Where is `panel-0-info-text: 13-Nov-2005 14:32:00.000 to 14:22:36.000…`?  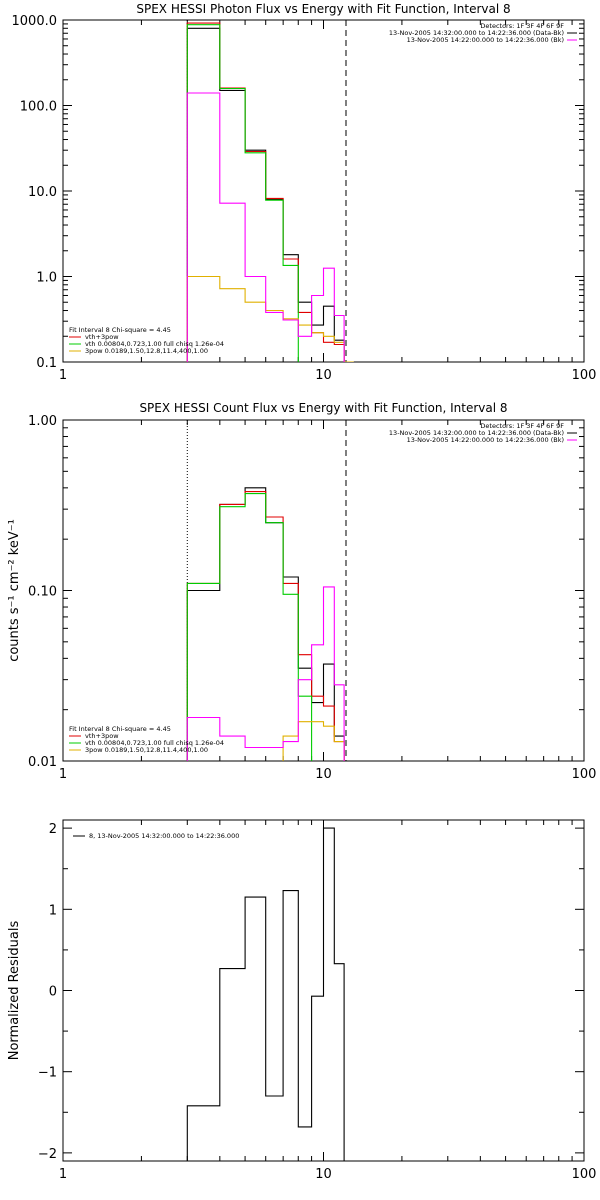 panel-0-info-text: 13-Nov-2005 14:32:00.000 to 14:22:36.000… is located at coordinates (476, 33).